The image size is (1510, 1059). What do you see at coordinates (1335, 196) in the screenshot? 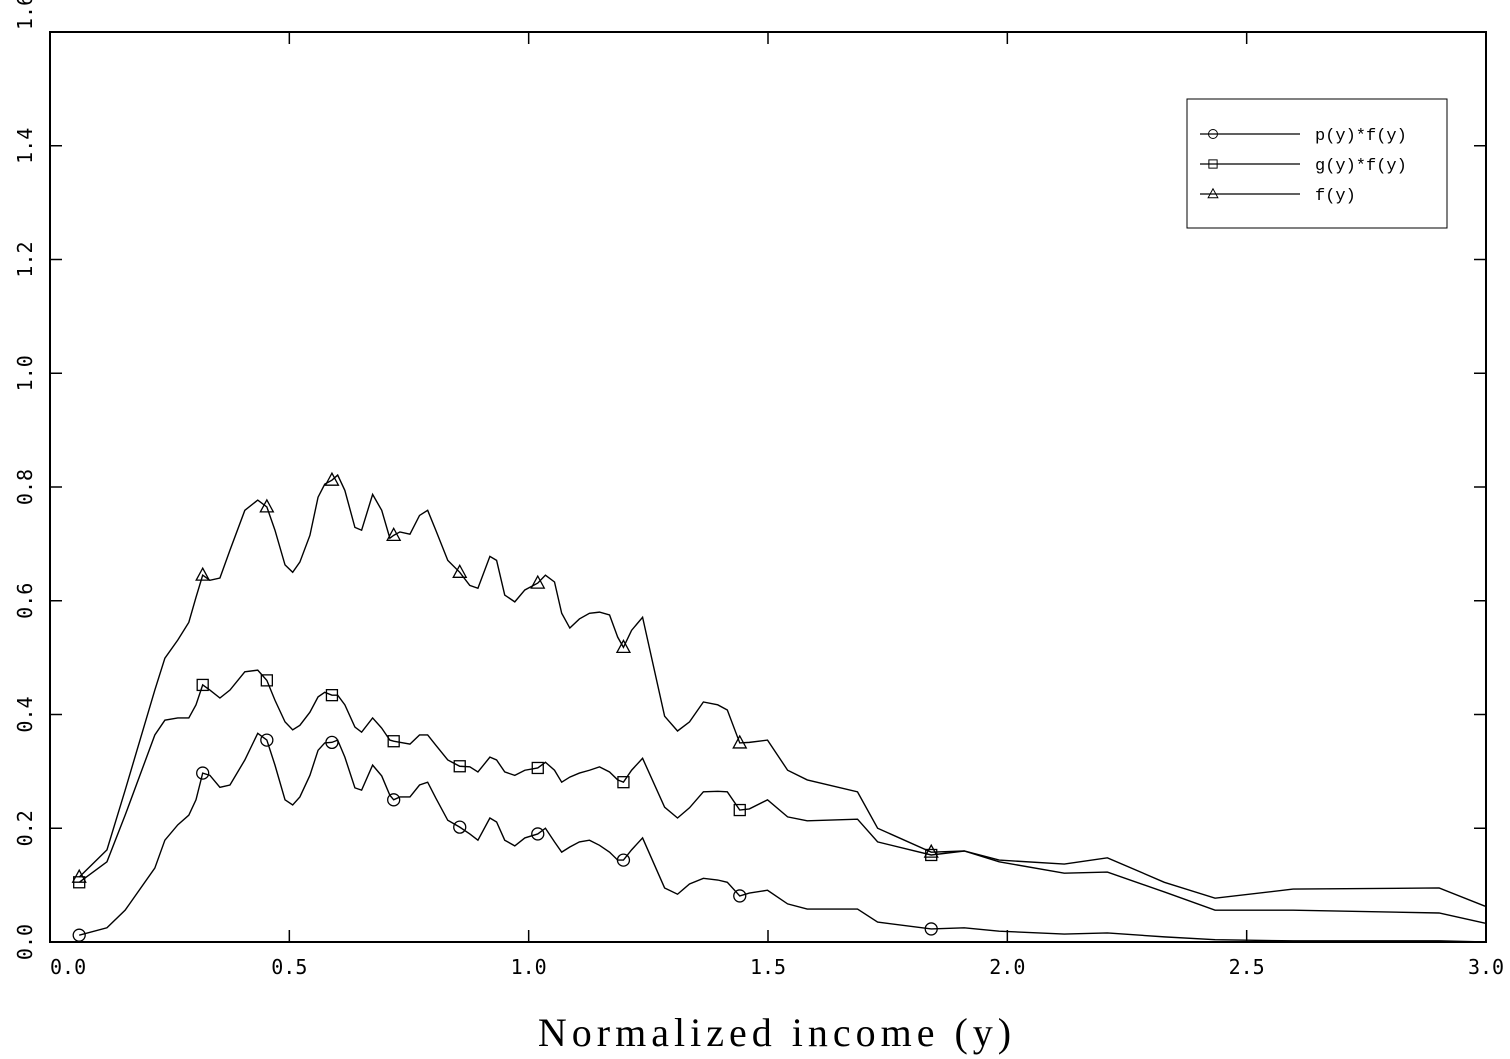
I see `legend-label: f(y)` at bounding box center [1335, 196].